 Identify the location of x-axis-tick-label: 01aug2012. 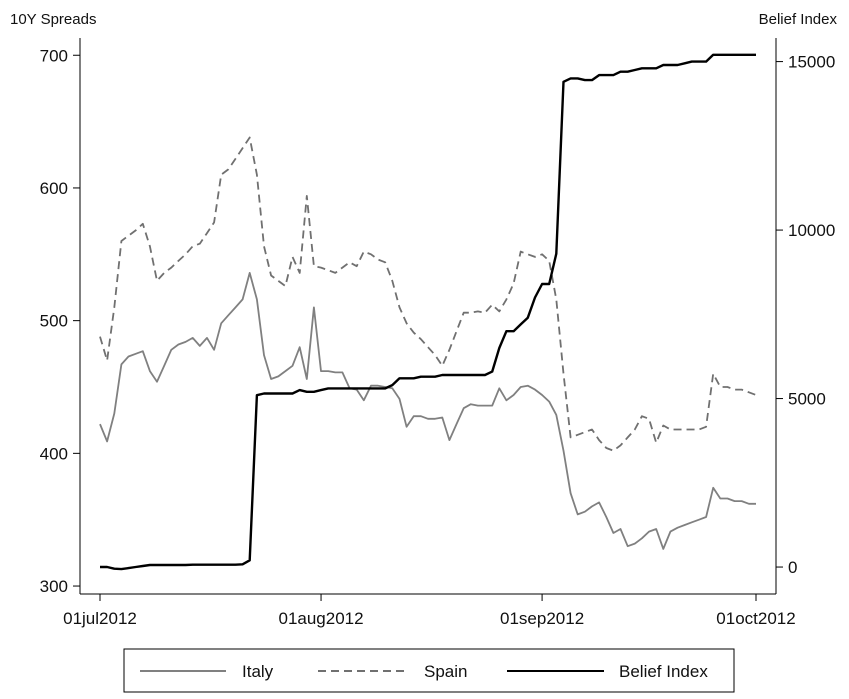
(320, 618).